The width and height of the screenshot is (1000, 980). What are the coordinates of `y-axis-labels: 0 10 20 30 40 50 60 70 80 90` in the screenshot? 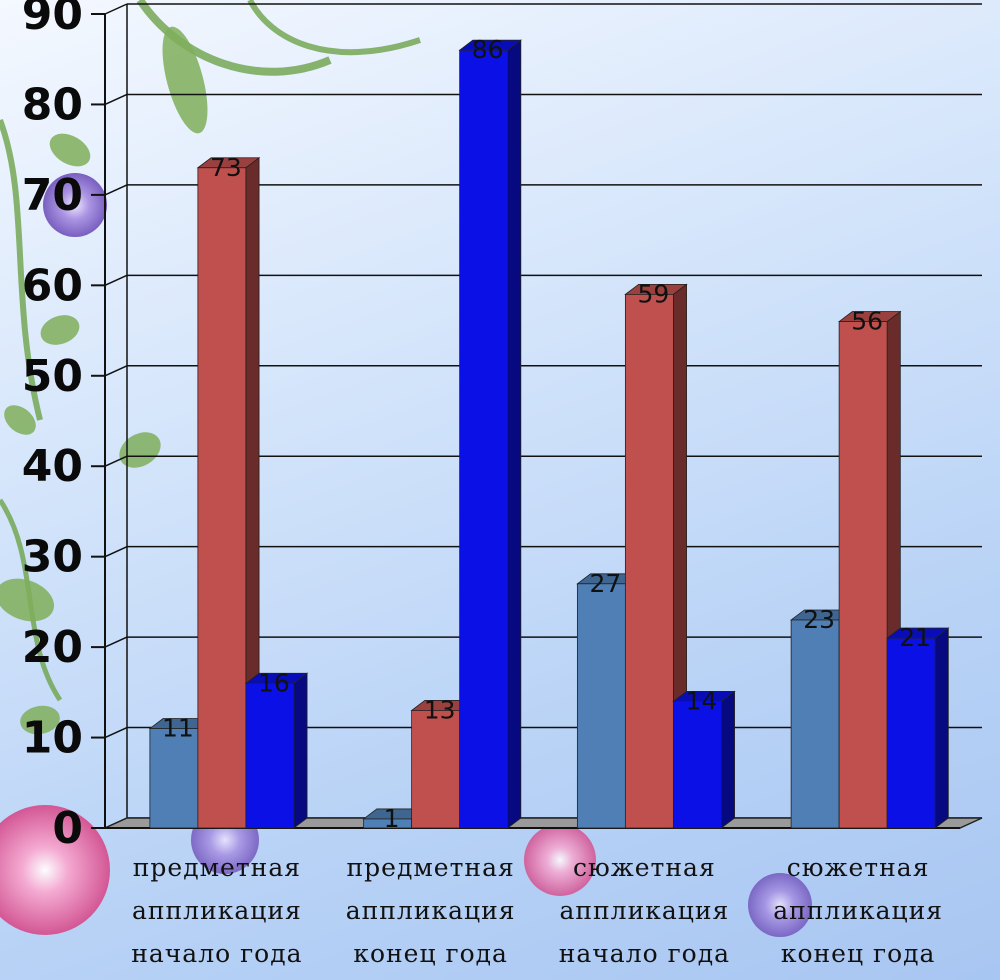 It's located at (52, 427).